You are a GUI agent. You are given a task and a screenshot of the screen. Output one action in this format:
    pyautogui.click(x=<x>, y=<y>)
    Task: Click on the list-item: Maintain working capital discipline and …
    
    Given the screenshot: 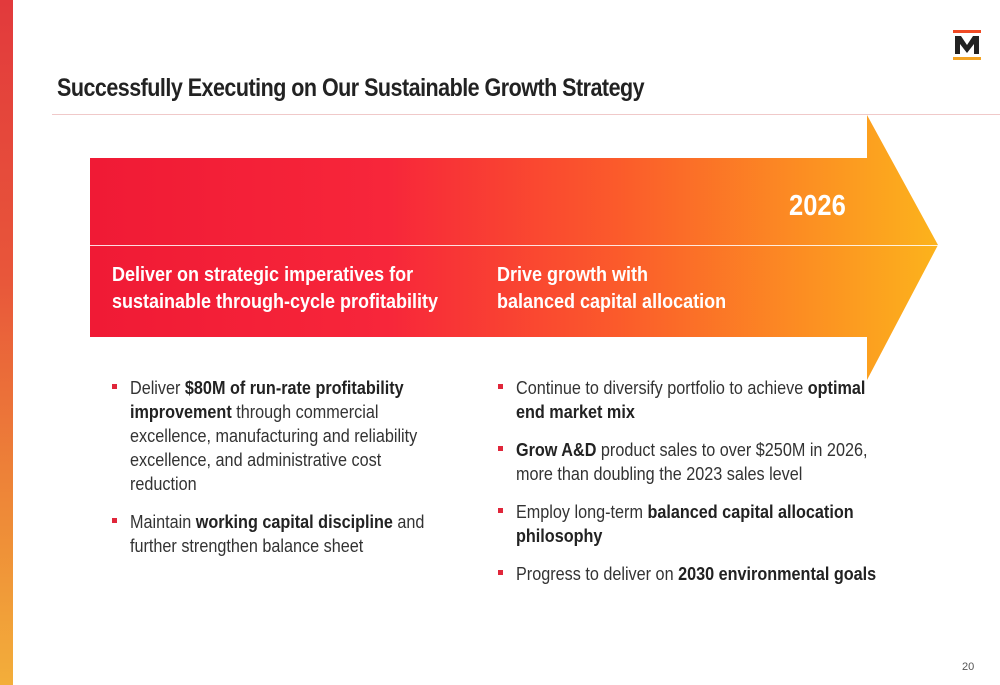 What is the action you would take?
    pyautogui.click(x=281, y=534)
    